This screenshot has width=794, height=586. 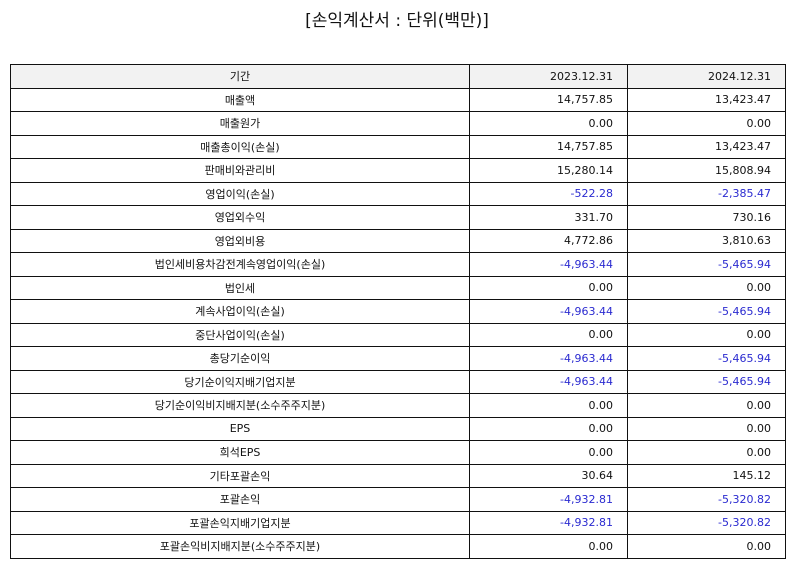 I want to click on table-row: 기타포괄손익 30.64 145.12, so click(x=398, y=475).